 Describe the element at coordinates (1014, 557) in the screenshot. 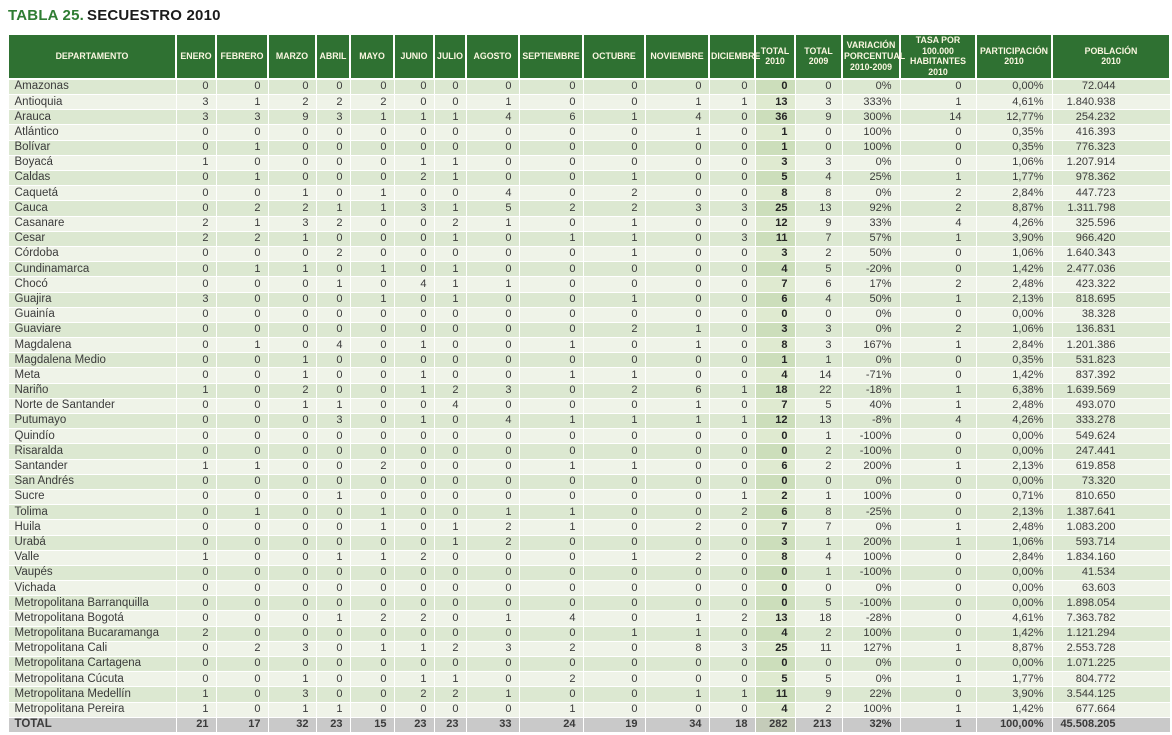

I see `cell-participacion: 2,84%` at that location.